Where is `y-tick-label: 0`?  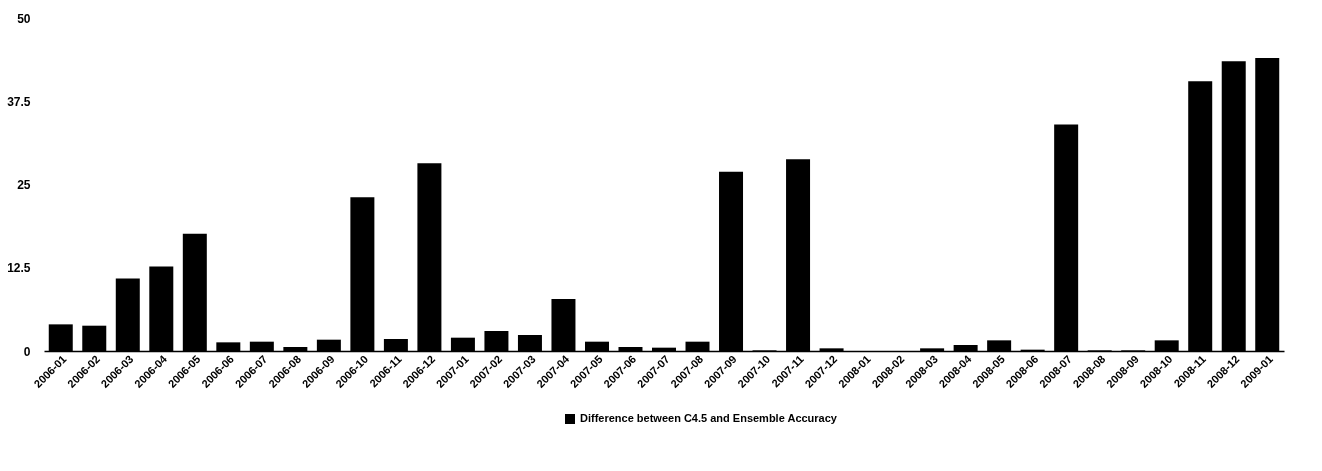
y-tick-label: 0 is located at coordinates (27, 351).